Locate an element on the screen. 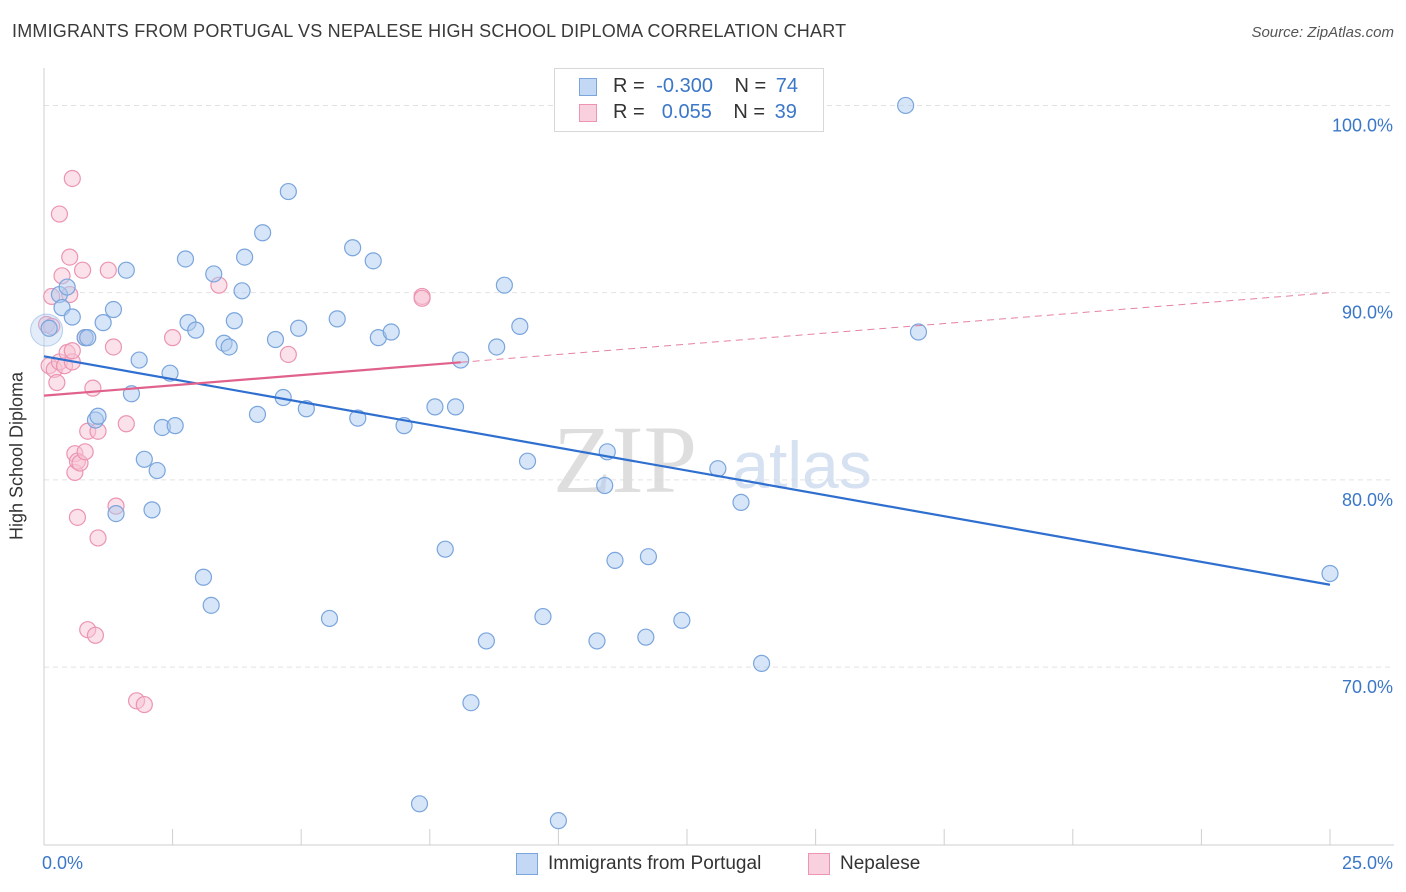 This screenshot has width=1406, height=892. legend-r-label: R = is located at coordinates (629, 112).